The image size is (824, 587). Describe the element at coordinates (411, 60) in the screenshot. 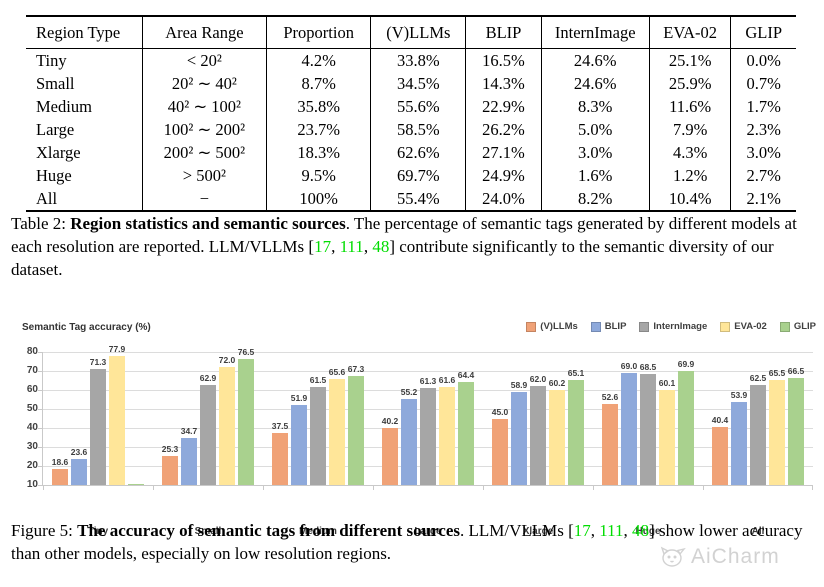

I see `table-row: Tiny < 20² 4.2% 33.8% 16.5% 24.6% 25.1% 0.0%` at that location.